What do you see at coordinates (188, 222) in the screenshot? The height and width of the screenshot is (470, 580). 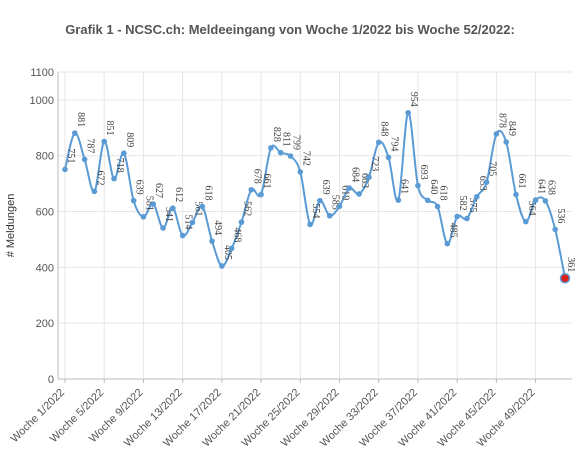 I see `data-label: 514` at bounding box center [188, 222].